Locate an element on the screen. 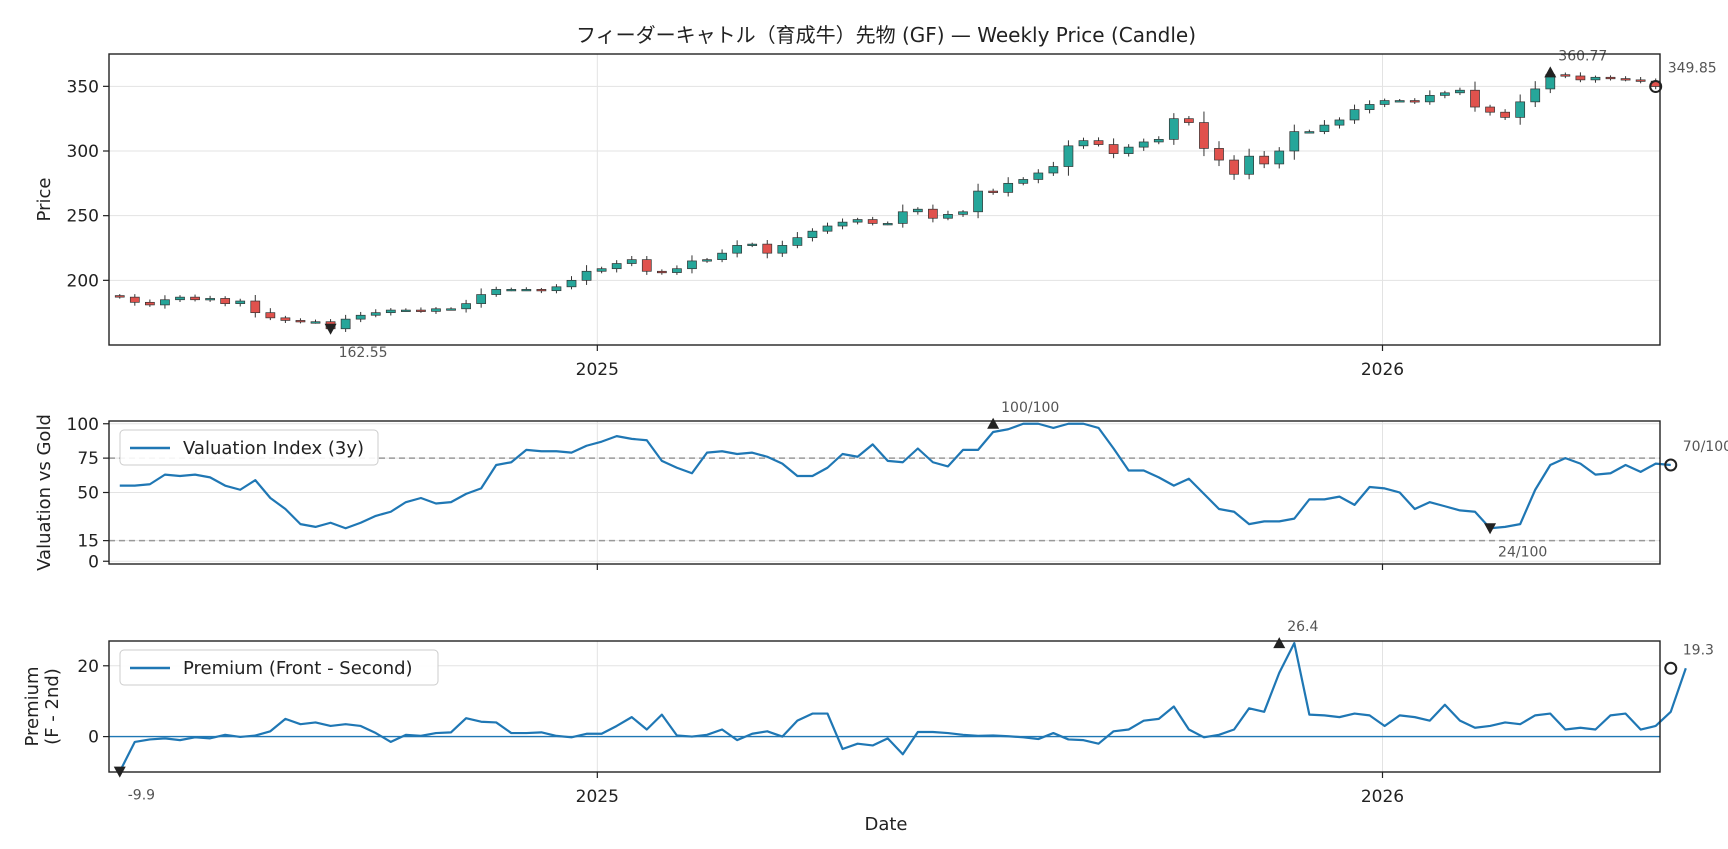 The width and height of the screenshot is (1728, 849). annotation-label: -9.9 is located at coordinates (141, 796).